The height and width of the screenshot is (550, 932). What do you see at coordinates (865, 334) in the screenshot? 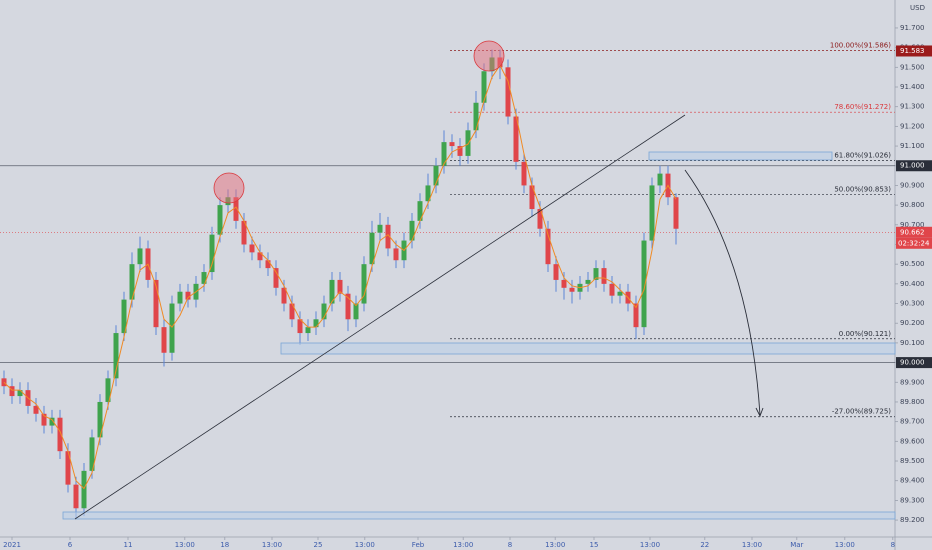
I see `fib-label: 0.00%(90.121)` at bounding box center [865, 334].